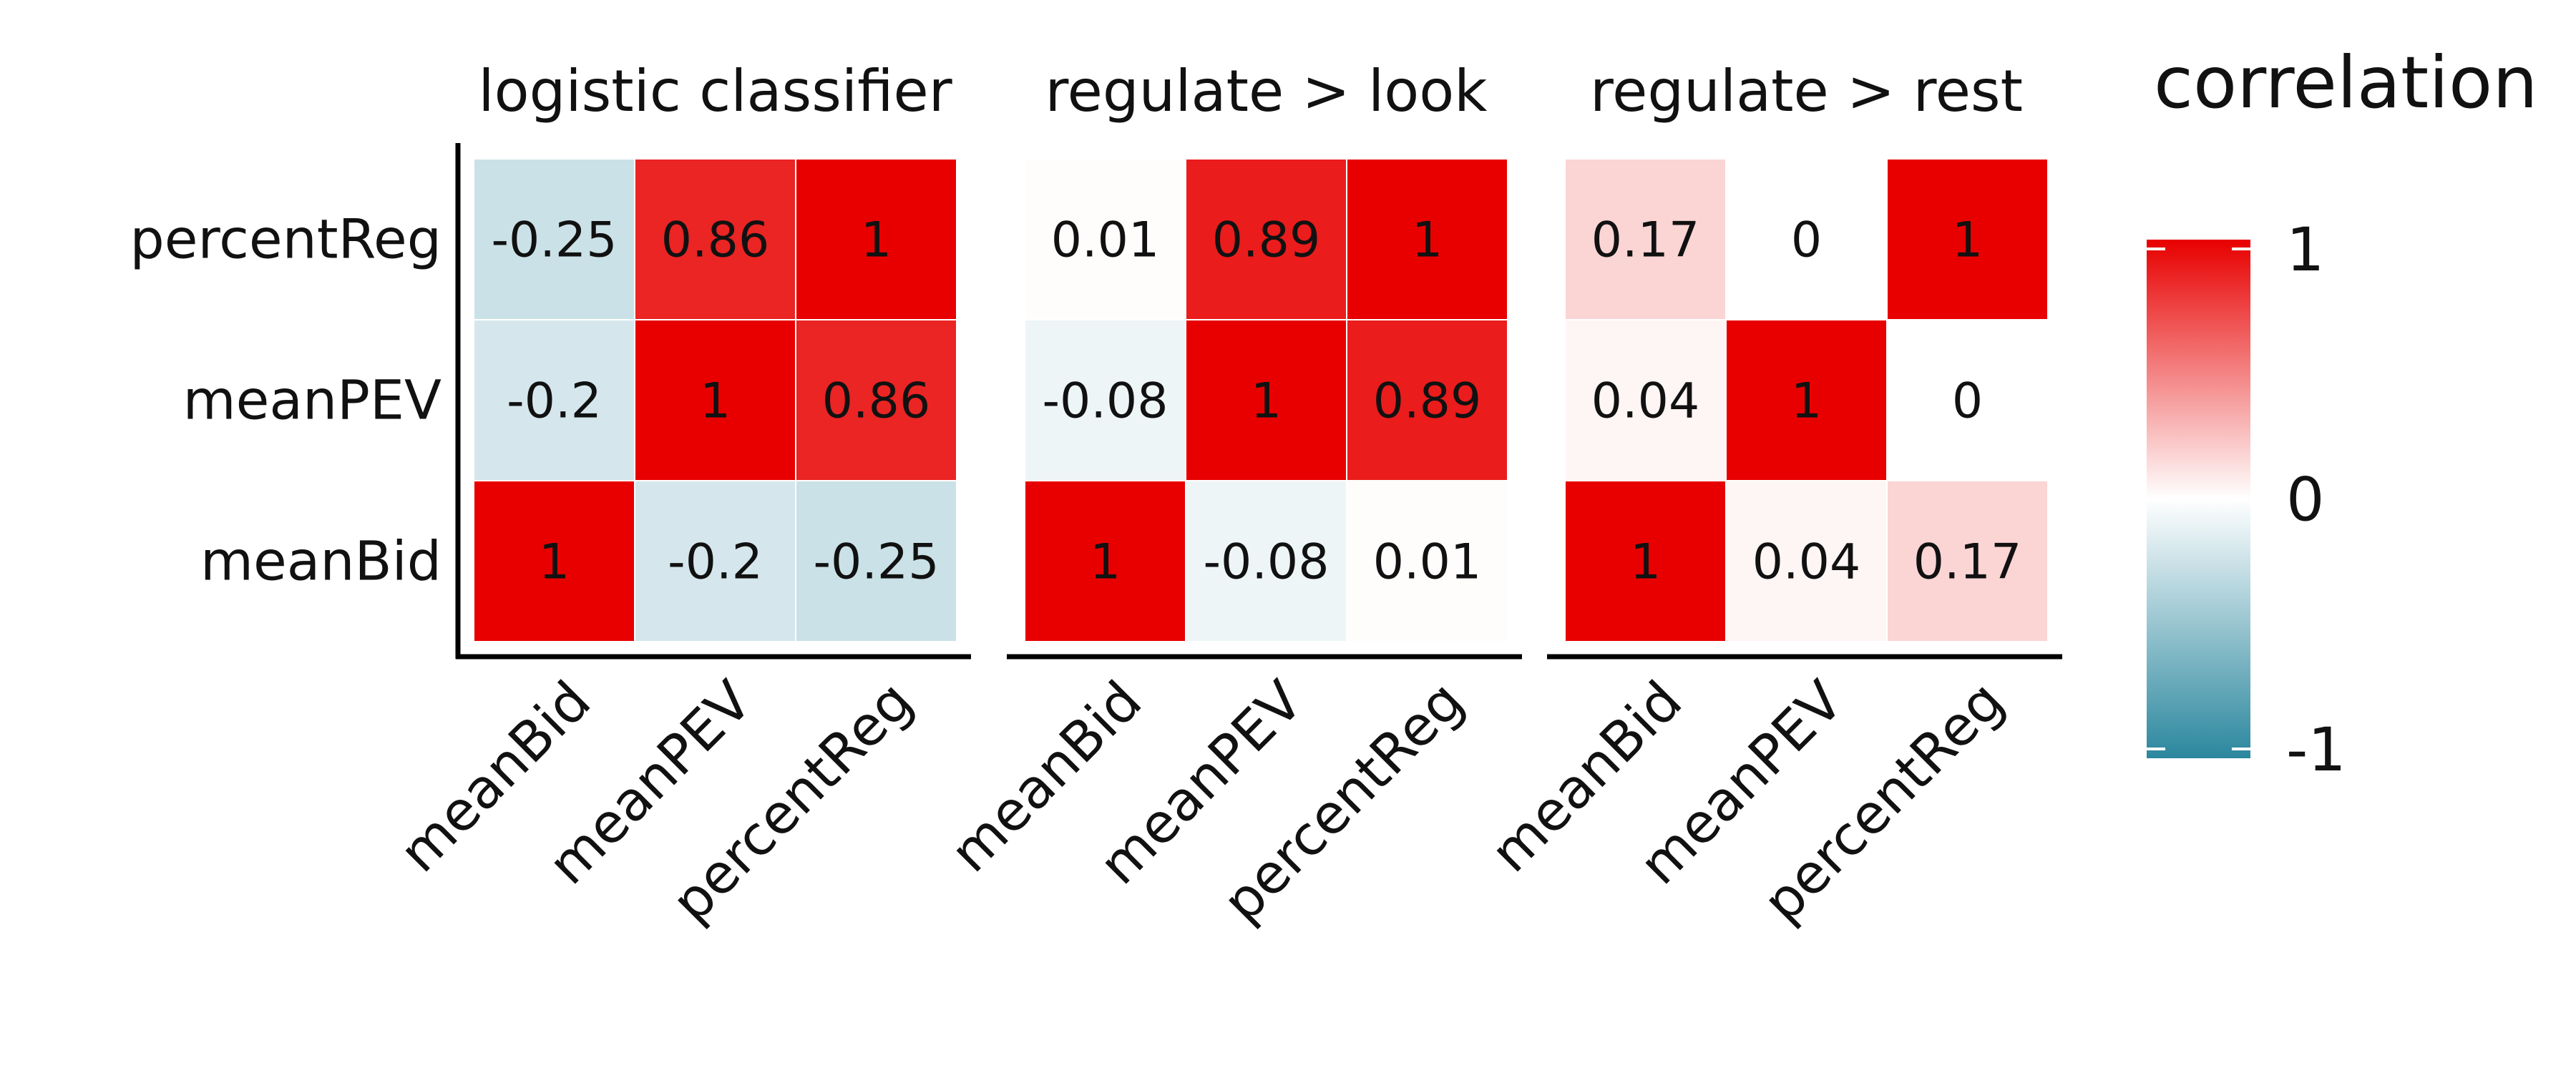 This screenshot has width=2576, height=1073. Describe the element at coordinates (1266, 91) in the screenshot. I see `facet-title: regulate > look` at that location.